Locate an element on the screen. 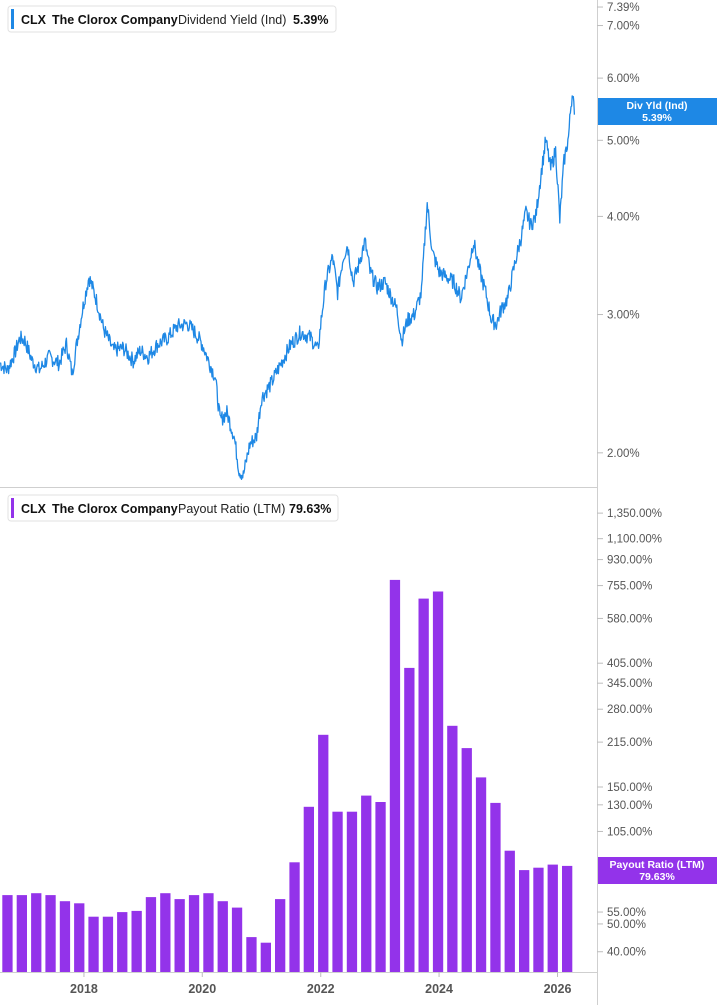  y-tick-label: 130.00% is located at coordinates (629, 806).